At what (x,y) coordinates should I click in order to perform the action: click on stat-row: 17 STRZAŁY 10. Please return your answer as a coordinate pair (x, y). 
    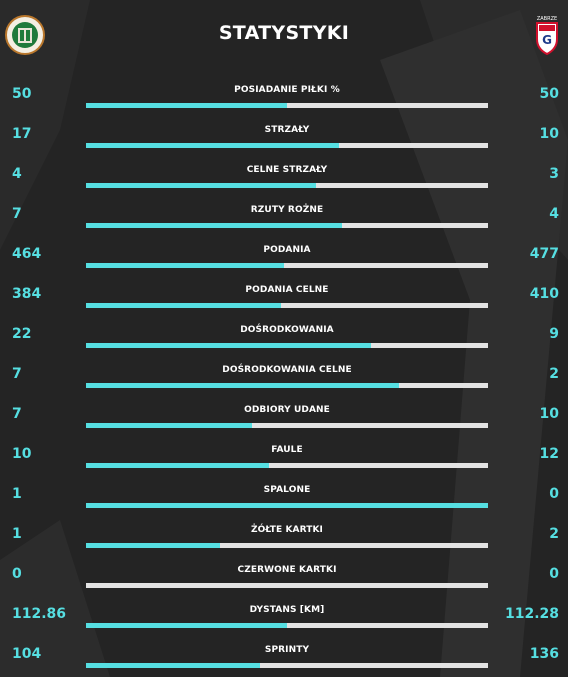
    Looking at the image, I should click on (284, 134).